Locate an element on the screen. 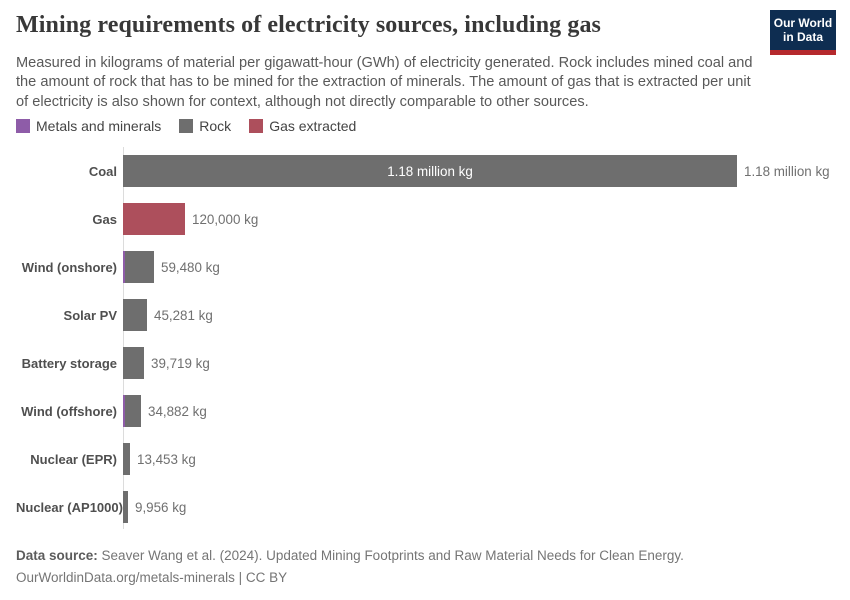 This screenshot has height=600, width=850. chart-row-battery-storage: Battery storage 39,719 kg is located at coordinates (425, 363).